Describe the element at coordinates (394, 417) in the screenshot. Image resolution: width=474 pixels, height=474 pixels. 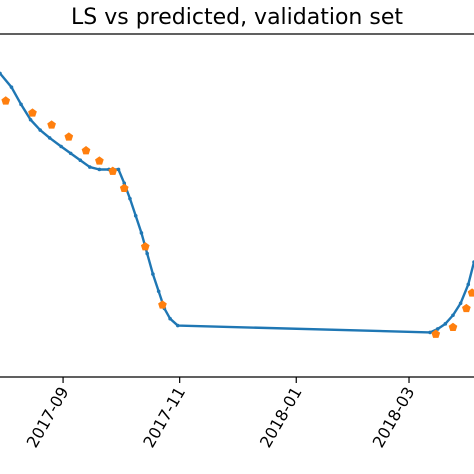
I see `x-tick-label: 2018-03` at that location.